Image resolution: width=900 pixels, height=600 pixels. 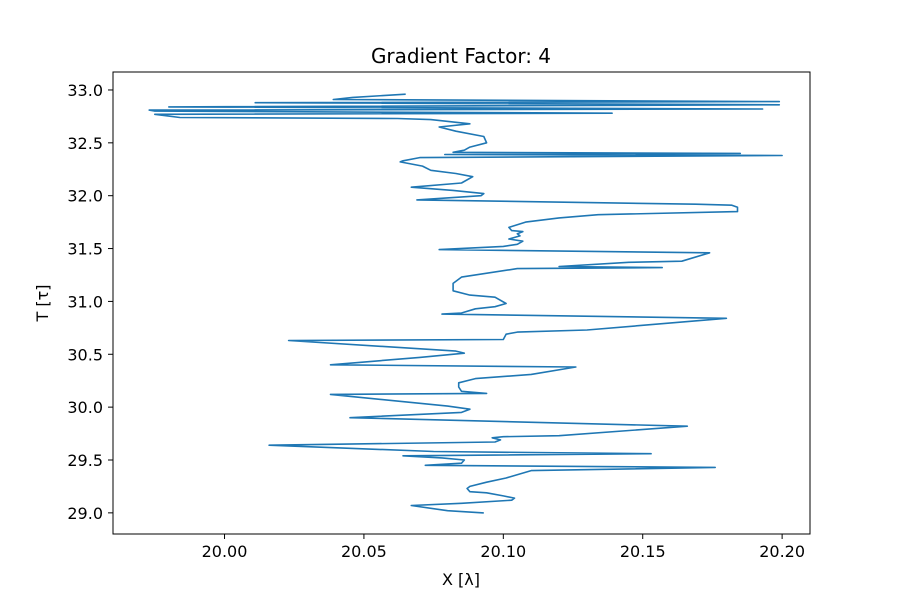 What do you see at coordinates (225, 551) in the screenshot?
I see `x-tick-label: 20.00` at bounding box center [225, 551].